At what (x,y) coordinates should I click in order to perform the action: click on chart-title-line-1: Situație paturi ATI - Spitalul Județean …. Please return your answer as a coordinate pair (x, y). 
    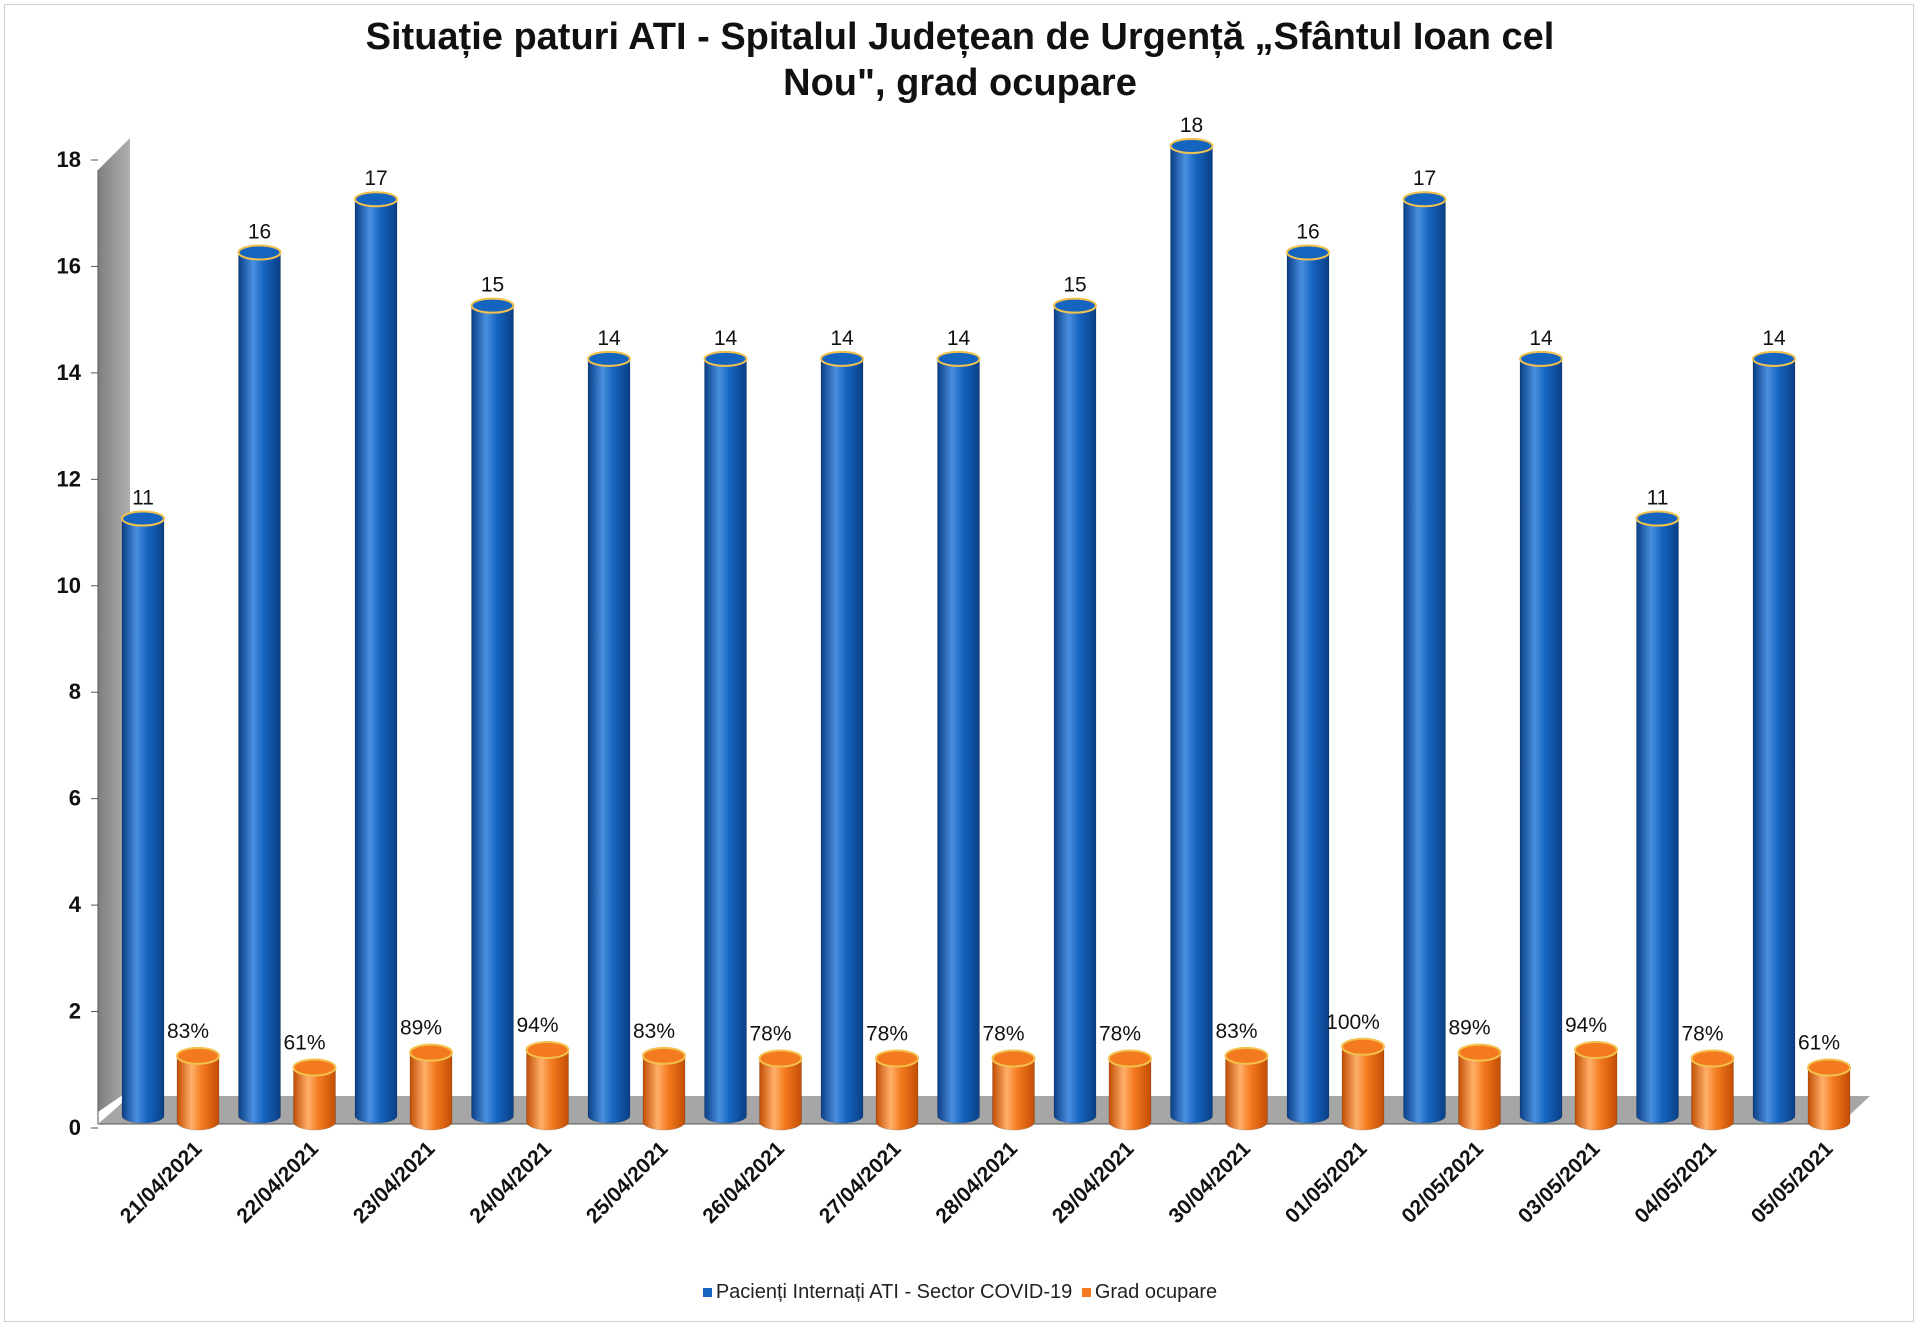
    Looking at the image, I should click on (960, 37).